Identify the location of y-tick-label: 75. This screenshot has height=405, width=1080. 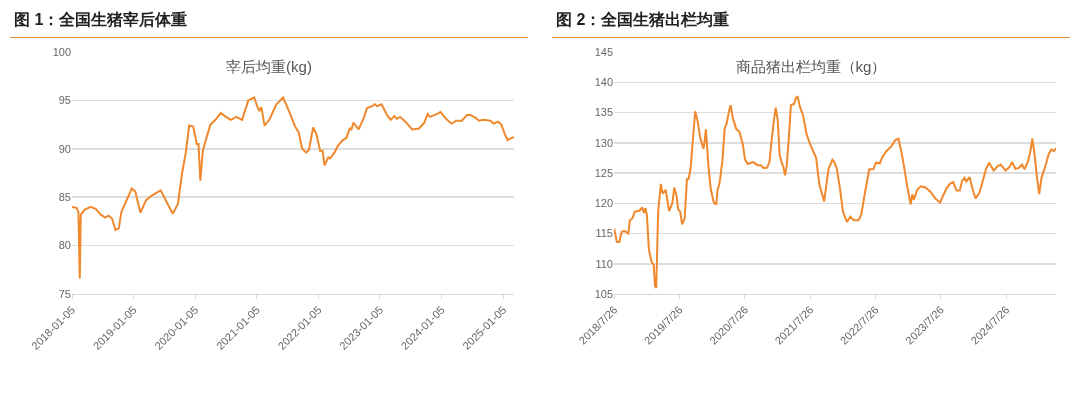
(64, 293).